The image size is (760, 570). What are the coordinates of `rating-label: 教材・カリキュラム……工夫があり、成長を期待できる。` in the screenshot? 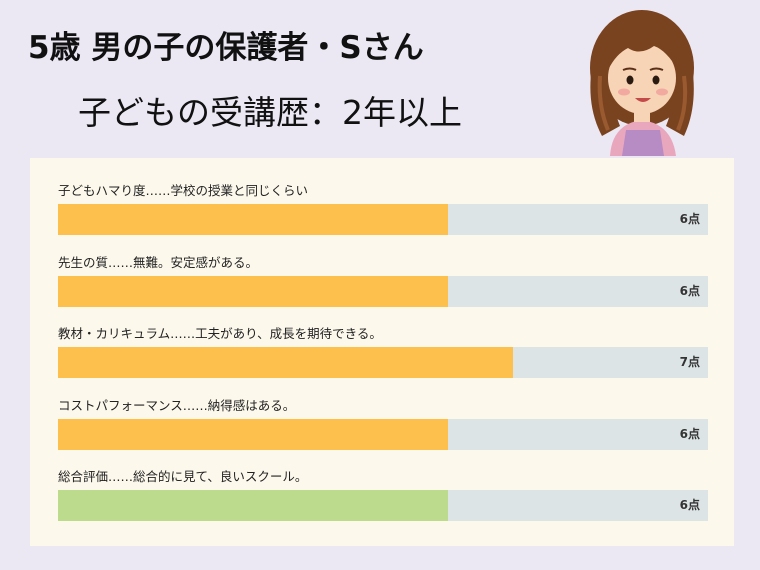 It's located at (220, 333).